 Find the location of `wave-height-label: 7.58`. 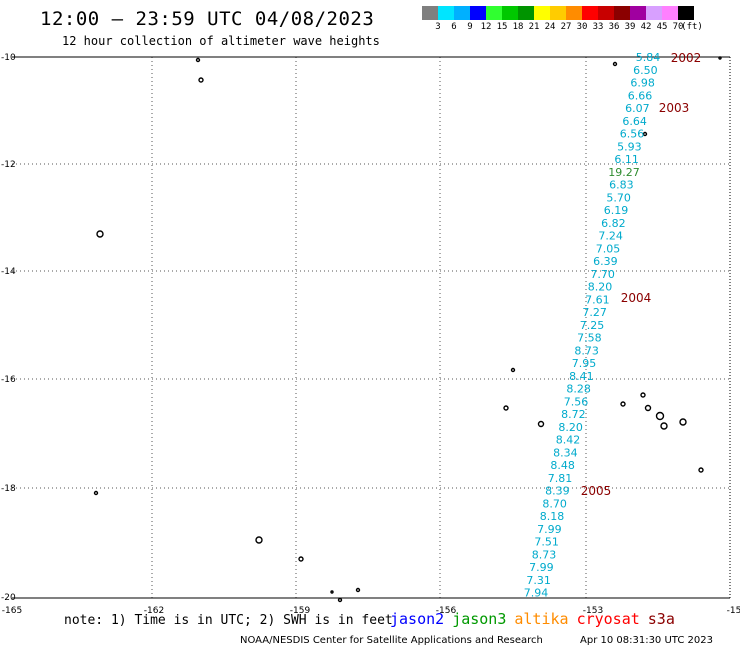

wave-height-label: 7.58 is located at coordinates (589, 338).